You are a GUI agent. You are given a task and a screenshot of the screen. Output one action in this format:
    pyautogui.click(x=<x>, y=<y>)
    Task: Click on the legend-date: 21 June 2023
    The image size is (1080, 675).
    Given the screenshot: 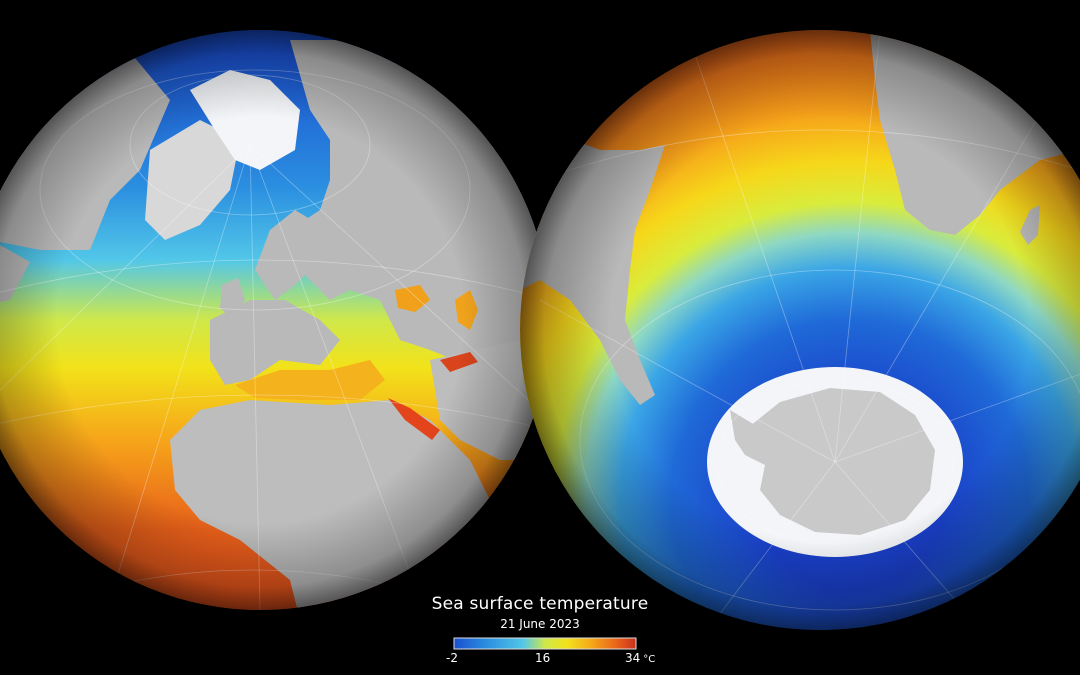 What is the action you would take?
    pyautogui.click(x=540, y=624)
    